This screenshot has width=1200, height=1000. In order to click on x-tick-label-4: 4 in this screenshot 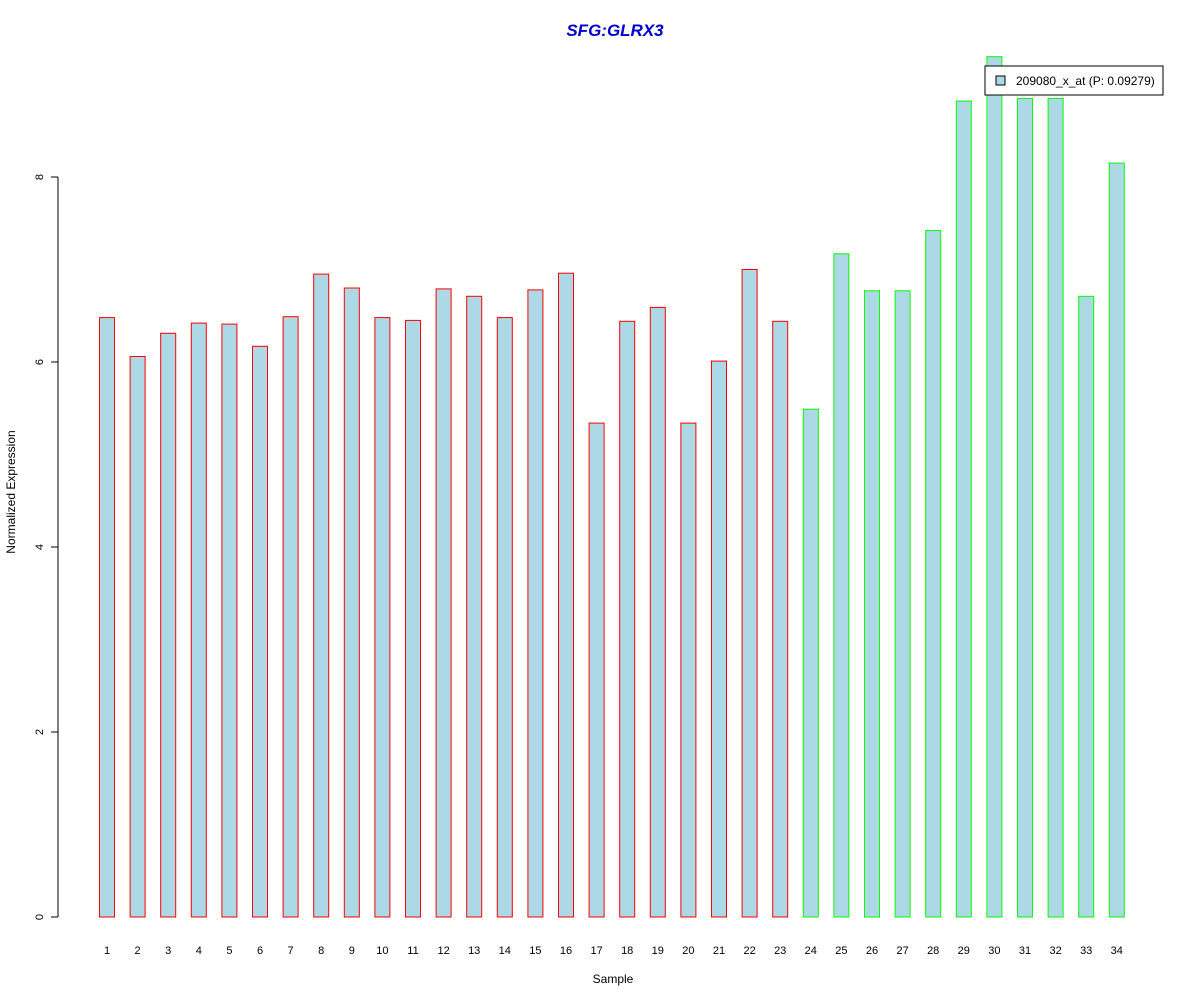, I will do `click(199, 951)`.